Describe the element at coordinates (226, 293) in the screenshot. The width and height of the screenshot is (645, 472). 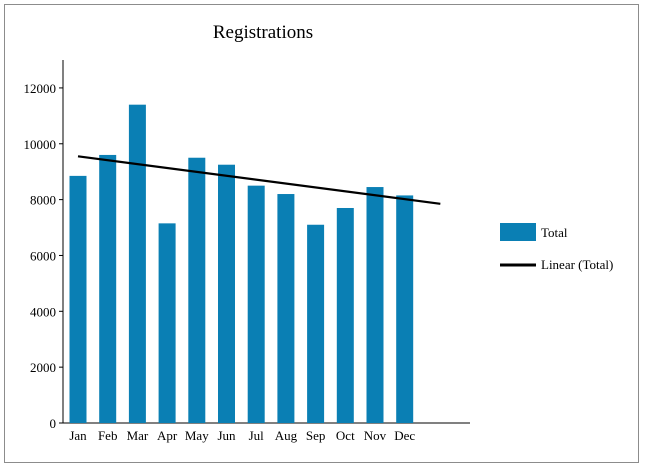
I see `bar-jun` at that location.